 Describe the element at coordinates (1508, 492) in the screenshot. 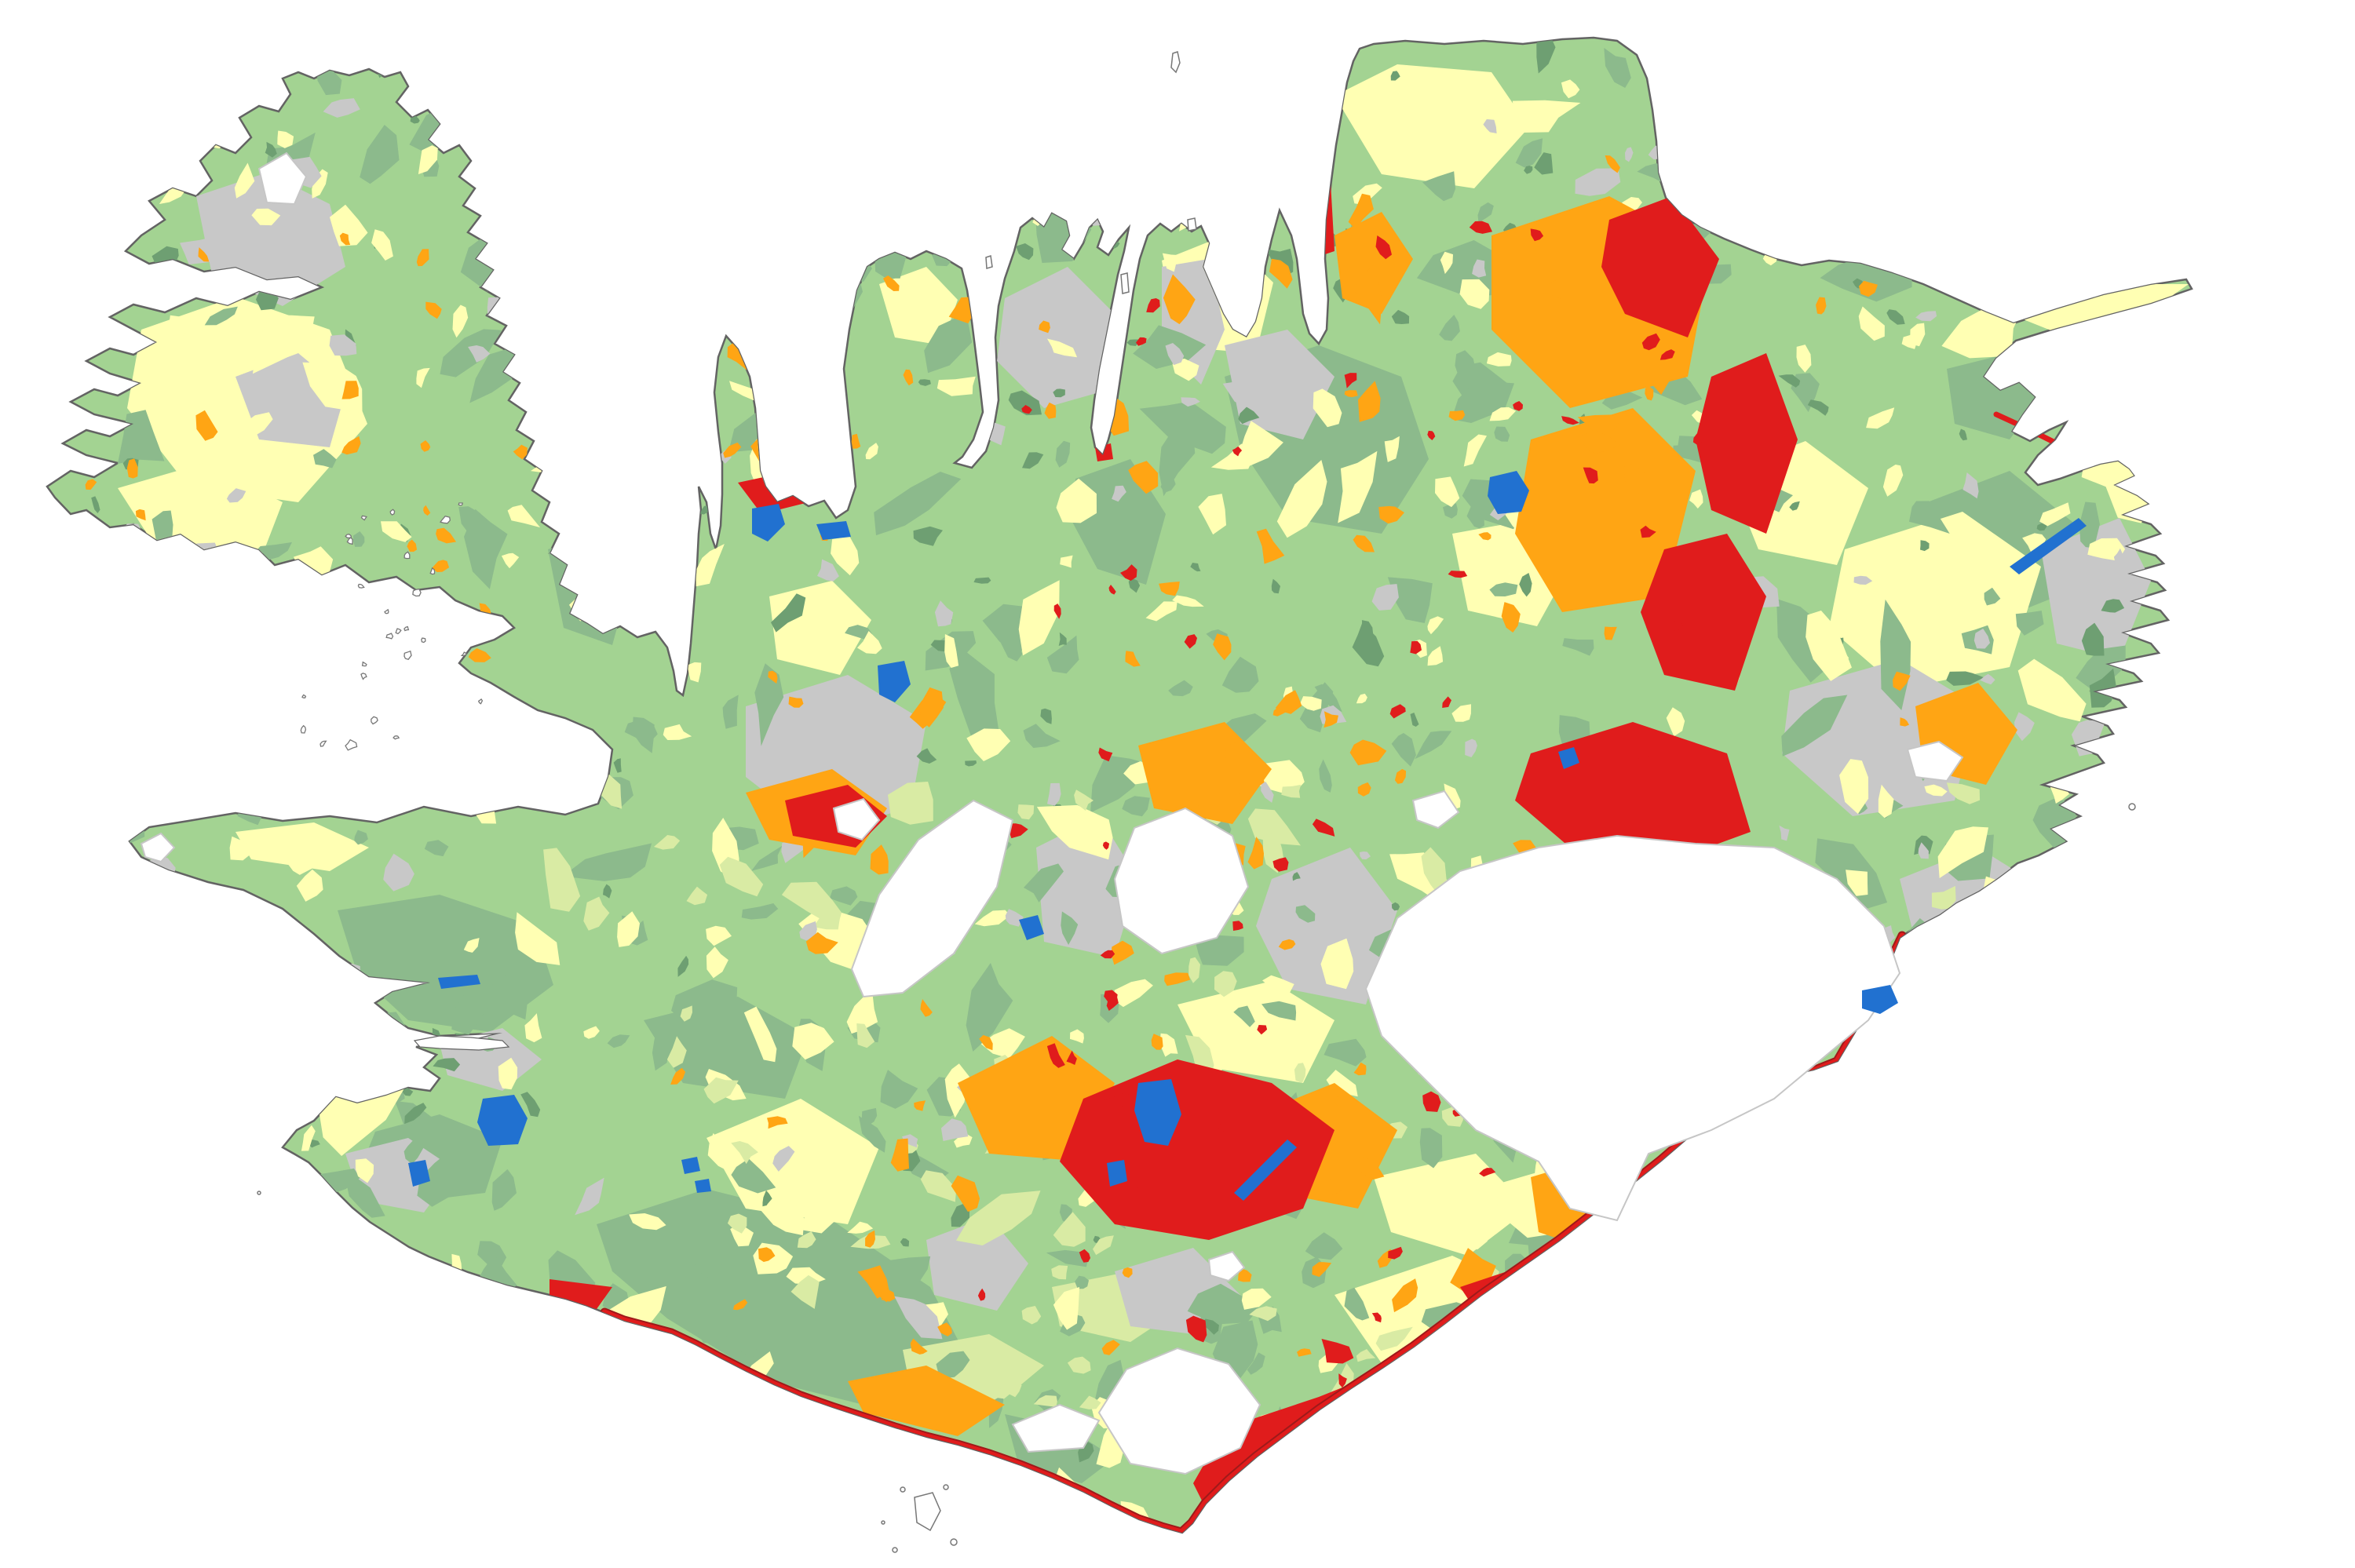

I see `lake-myvatn` at that location.